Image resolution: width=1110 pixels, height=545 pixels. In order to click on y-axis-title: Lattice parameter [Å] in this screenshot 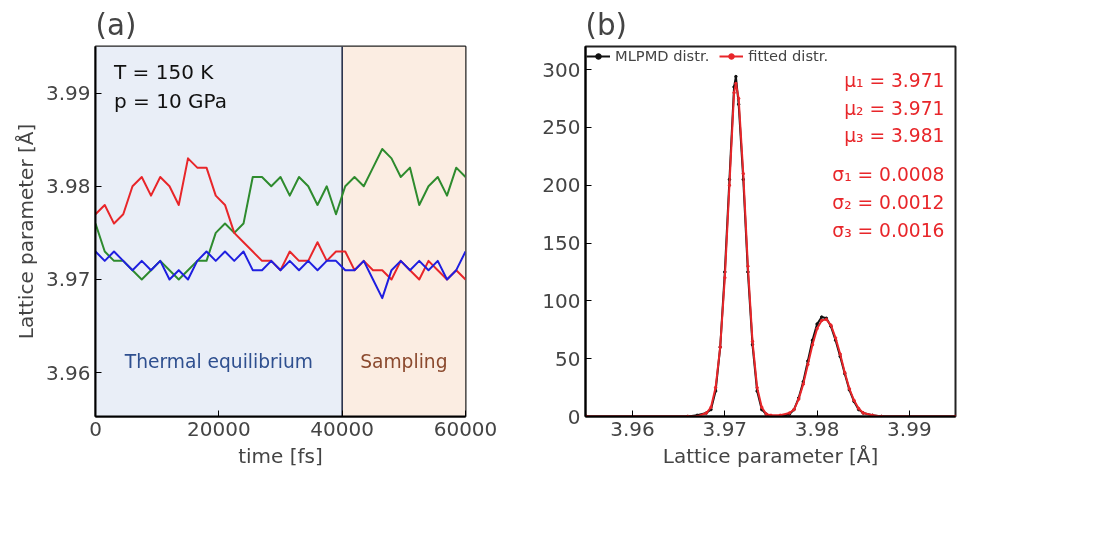, I will do `click(25, 231)`.